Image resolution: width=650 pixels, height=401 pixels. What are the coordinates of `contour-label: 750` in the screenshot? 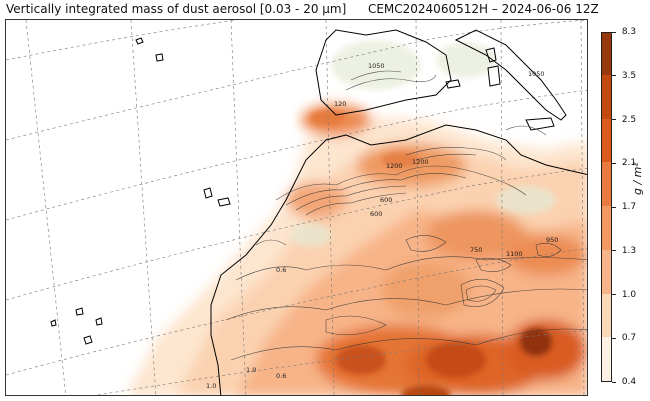 It's located at (476, 250).